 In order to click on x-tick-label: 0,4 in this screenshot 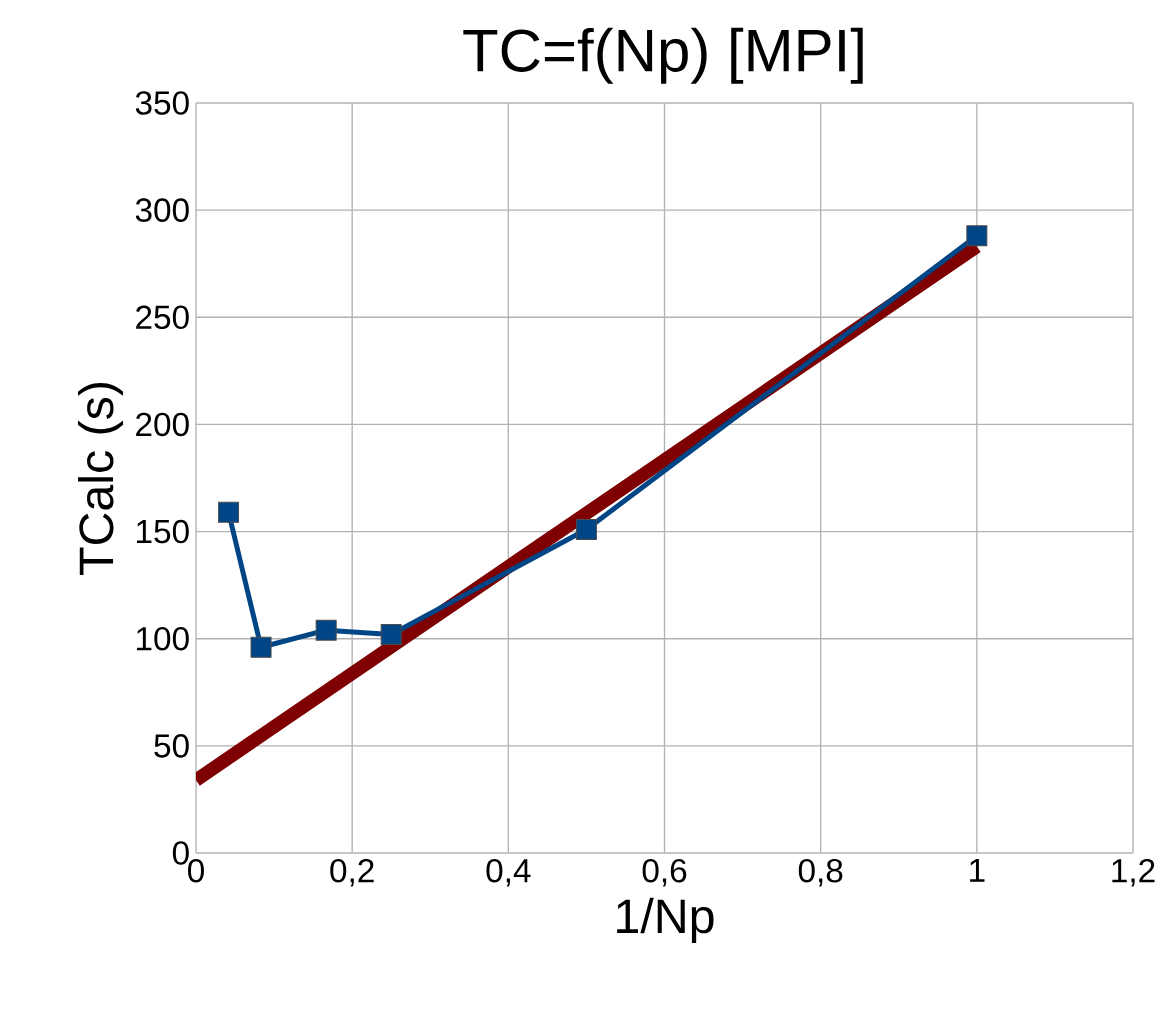, I will do `click(508, 872)`.